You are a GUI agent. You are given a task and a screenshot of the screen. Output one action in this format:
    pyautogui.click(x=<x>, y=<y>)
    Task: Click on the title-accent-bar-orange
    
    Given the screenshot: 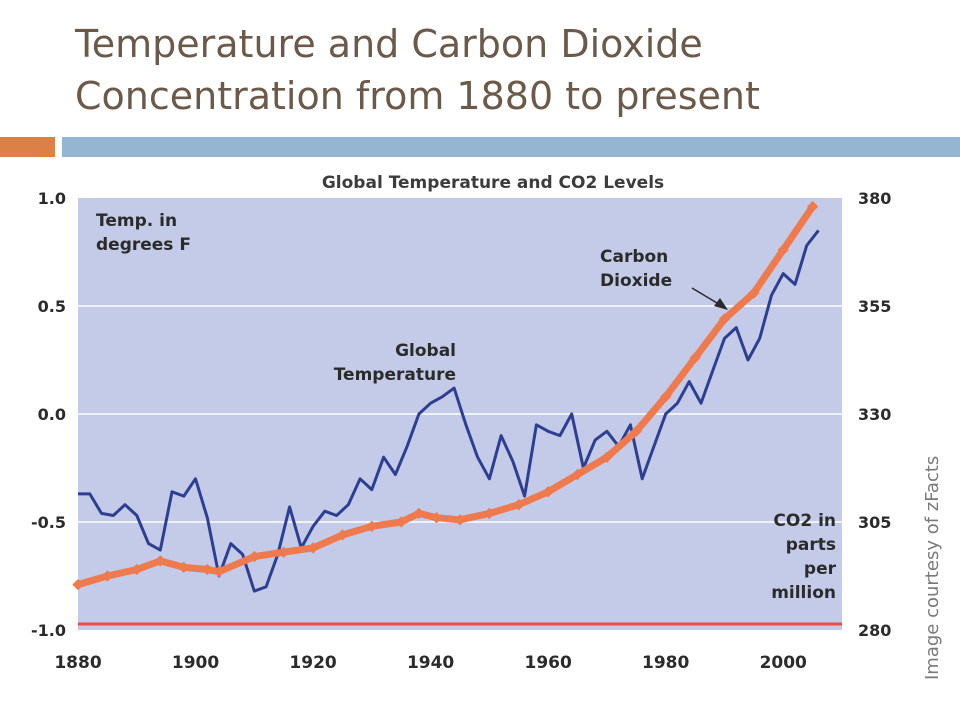 What is the action you would take?
    pyautogui.click(x=27, y=147)
    